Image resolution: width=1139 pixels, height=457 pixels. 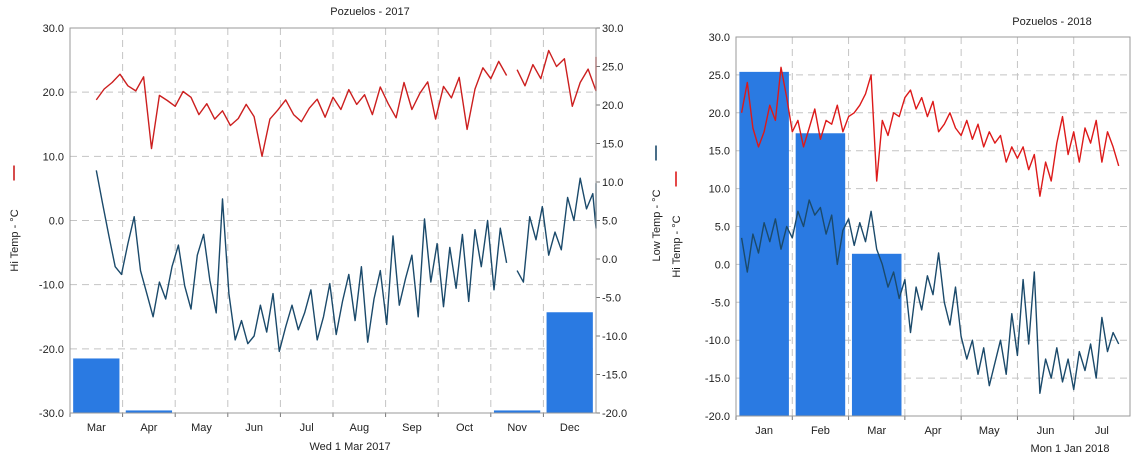 What do you see at coordinates (612, 183) in the screenshot?
I see `y-tick-right: 10.0` at bounding box center [612, 183].